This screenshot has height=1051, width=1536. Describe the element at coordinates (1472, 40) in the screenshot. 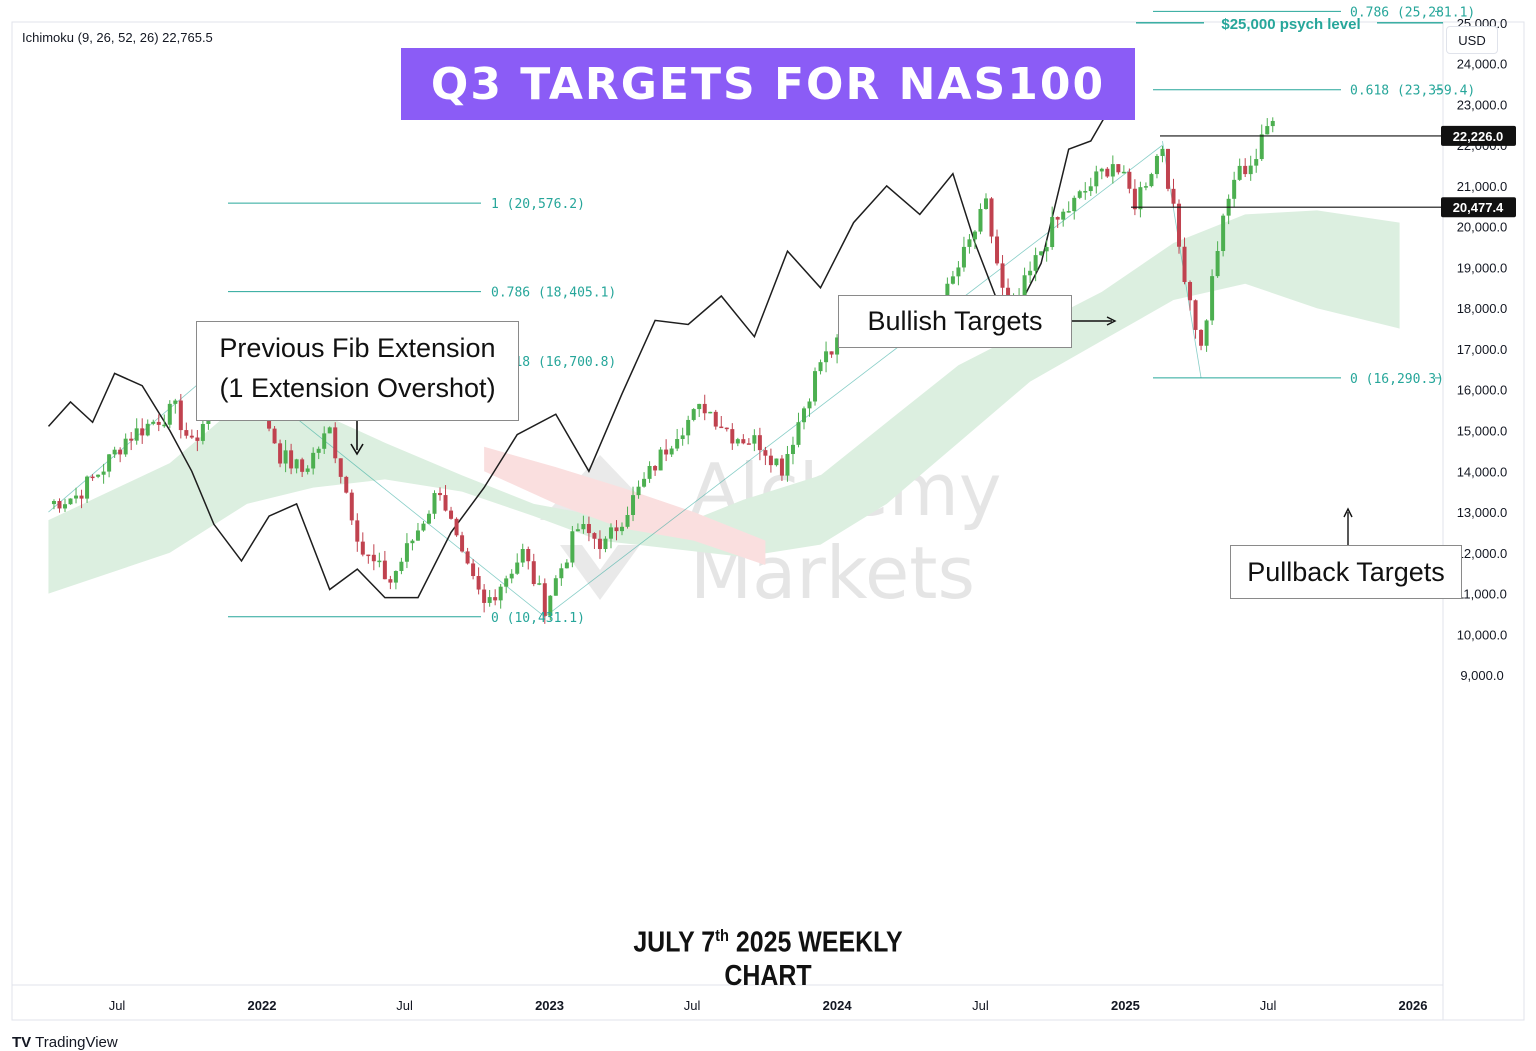

I see `currency-badge: USD` at that location.